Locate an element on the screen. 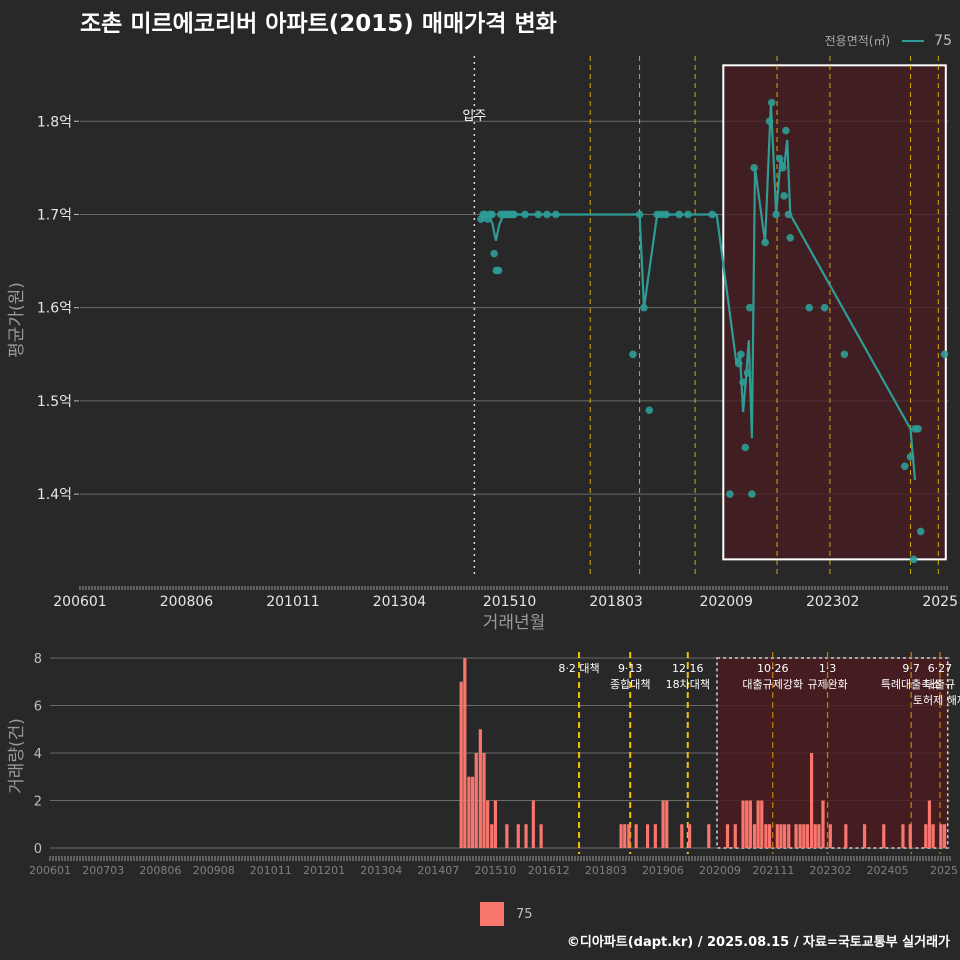  legend-bottom: 75 is located at coordinates (506, 914).